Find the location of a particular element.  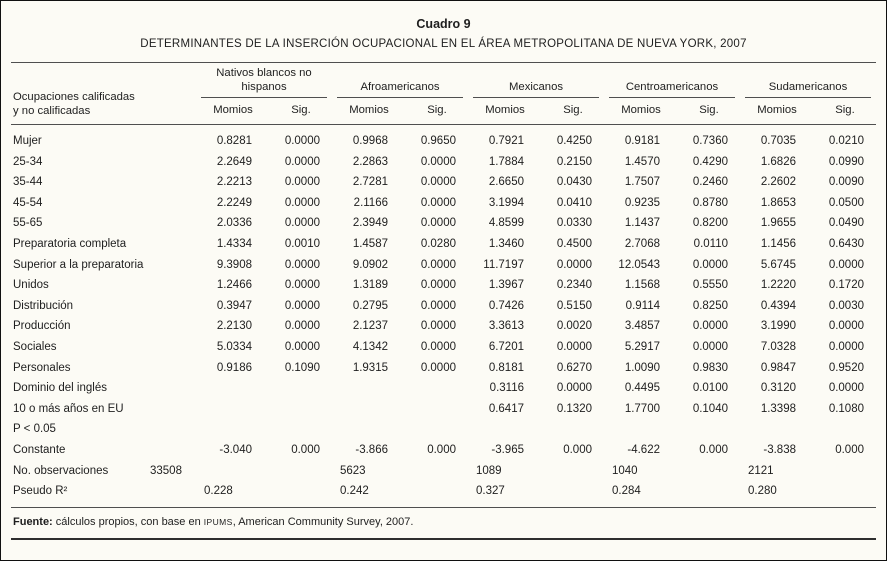

momios-value: 1.1437 is located at coordinates (642, 223).